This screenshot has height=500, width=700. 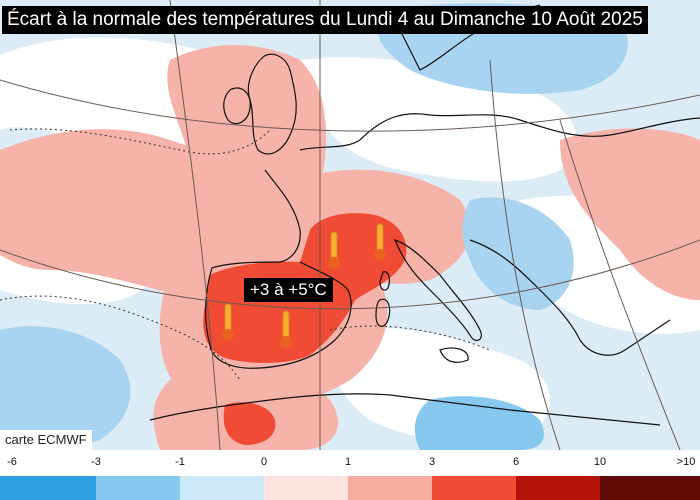 I want to click on coastline-sicily, so click(x=454, y=355).